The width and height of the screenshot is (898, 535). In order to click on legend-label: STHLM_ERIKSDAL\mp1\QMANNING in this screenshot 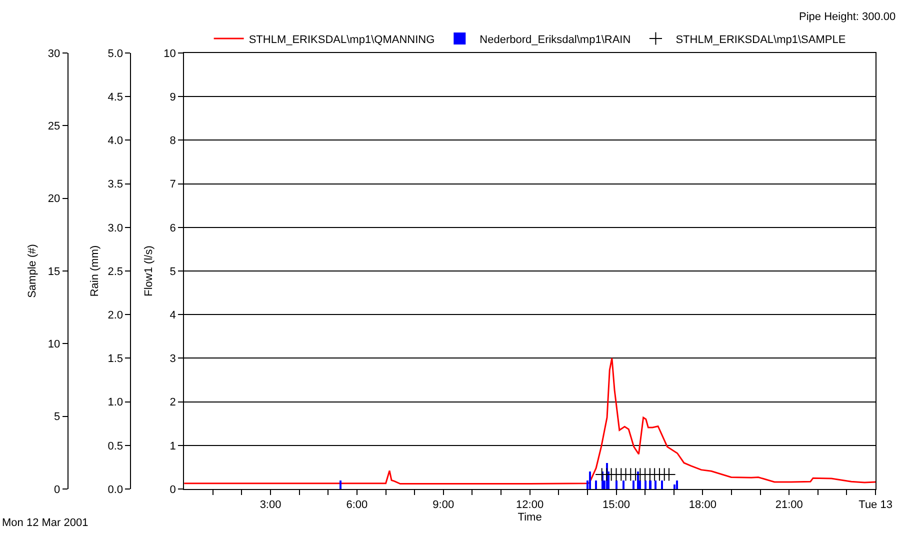, I will do `click(341, 40)`.